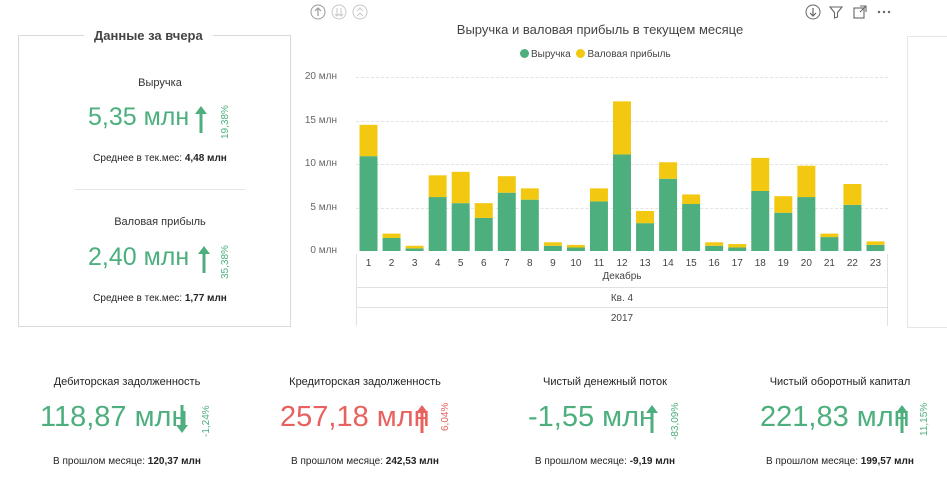 The height and width of the screenshot is (483, 947). Describe the element at coordinates (629, 54) in the screenshot. I see `legend-profit-label: Валовая прибыль` at that location.